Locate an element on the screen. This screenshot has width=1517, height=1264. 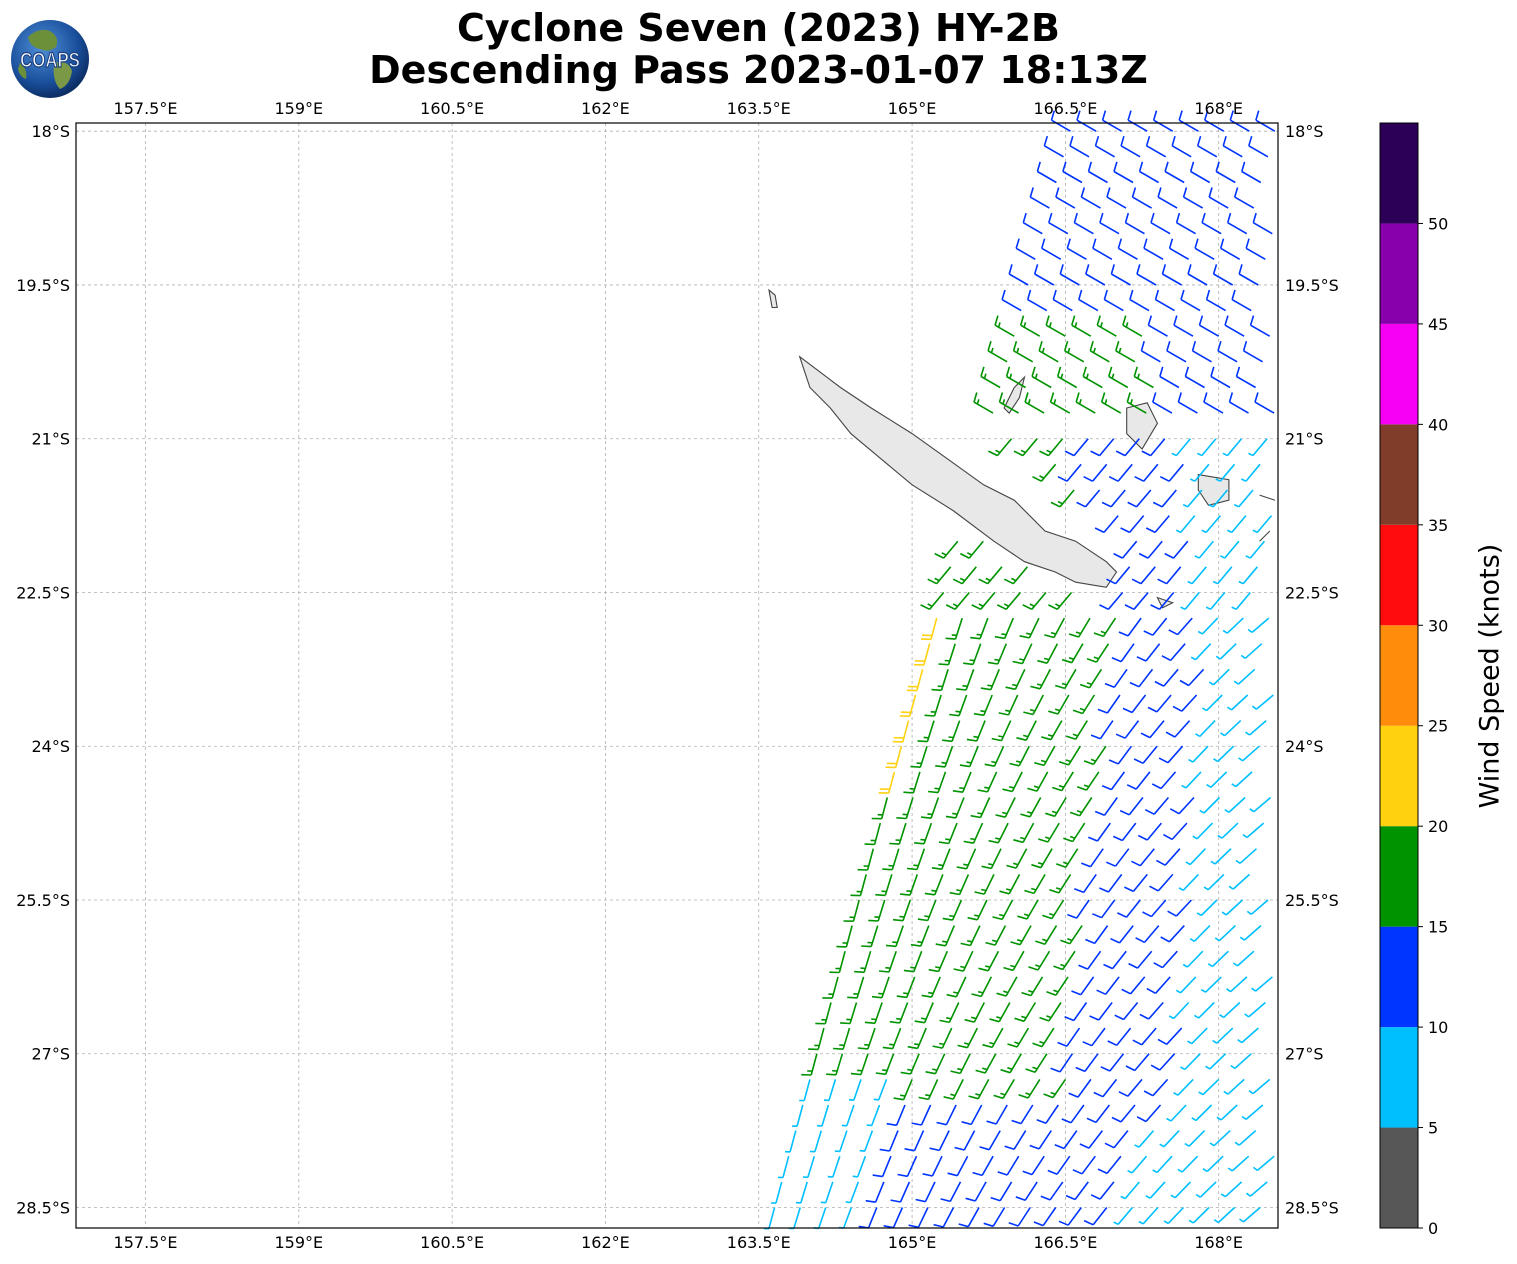
lat-tick-left: 28.5°S is located at coordinates (43, 1207).